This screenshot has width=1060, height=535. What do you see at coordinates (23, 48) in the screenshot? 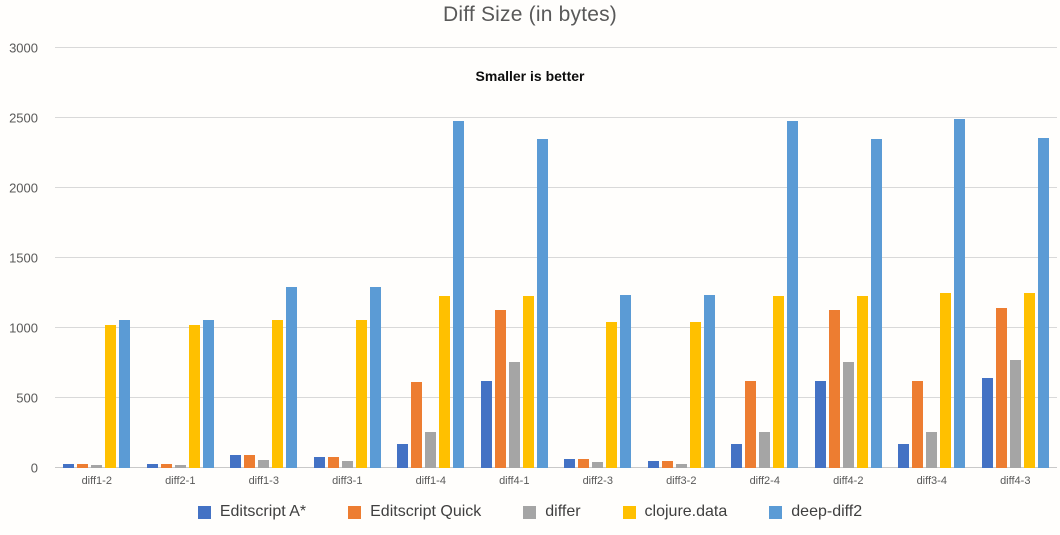
I see `y-axis-tick-label: 3000` at bounding box center [23, 48].